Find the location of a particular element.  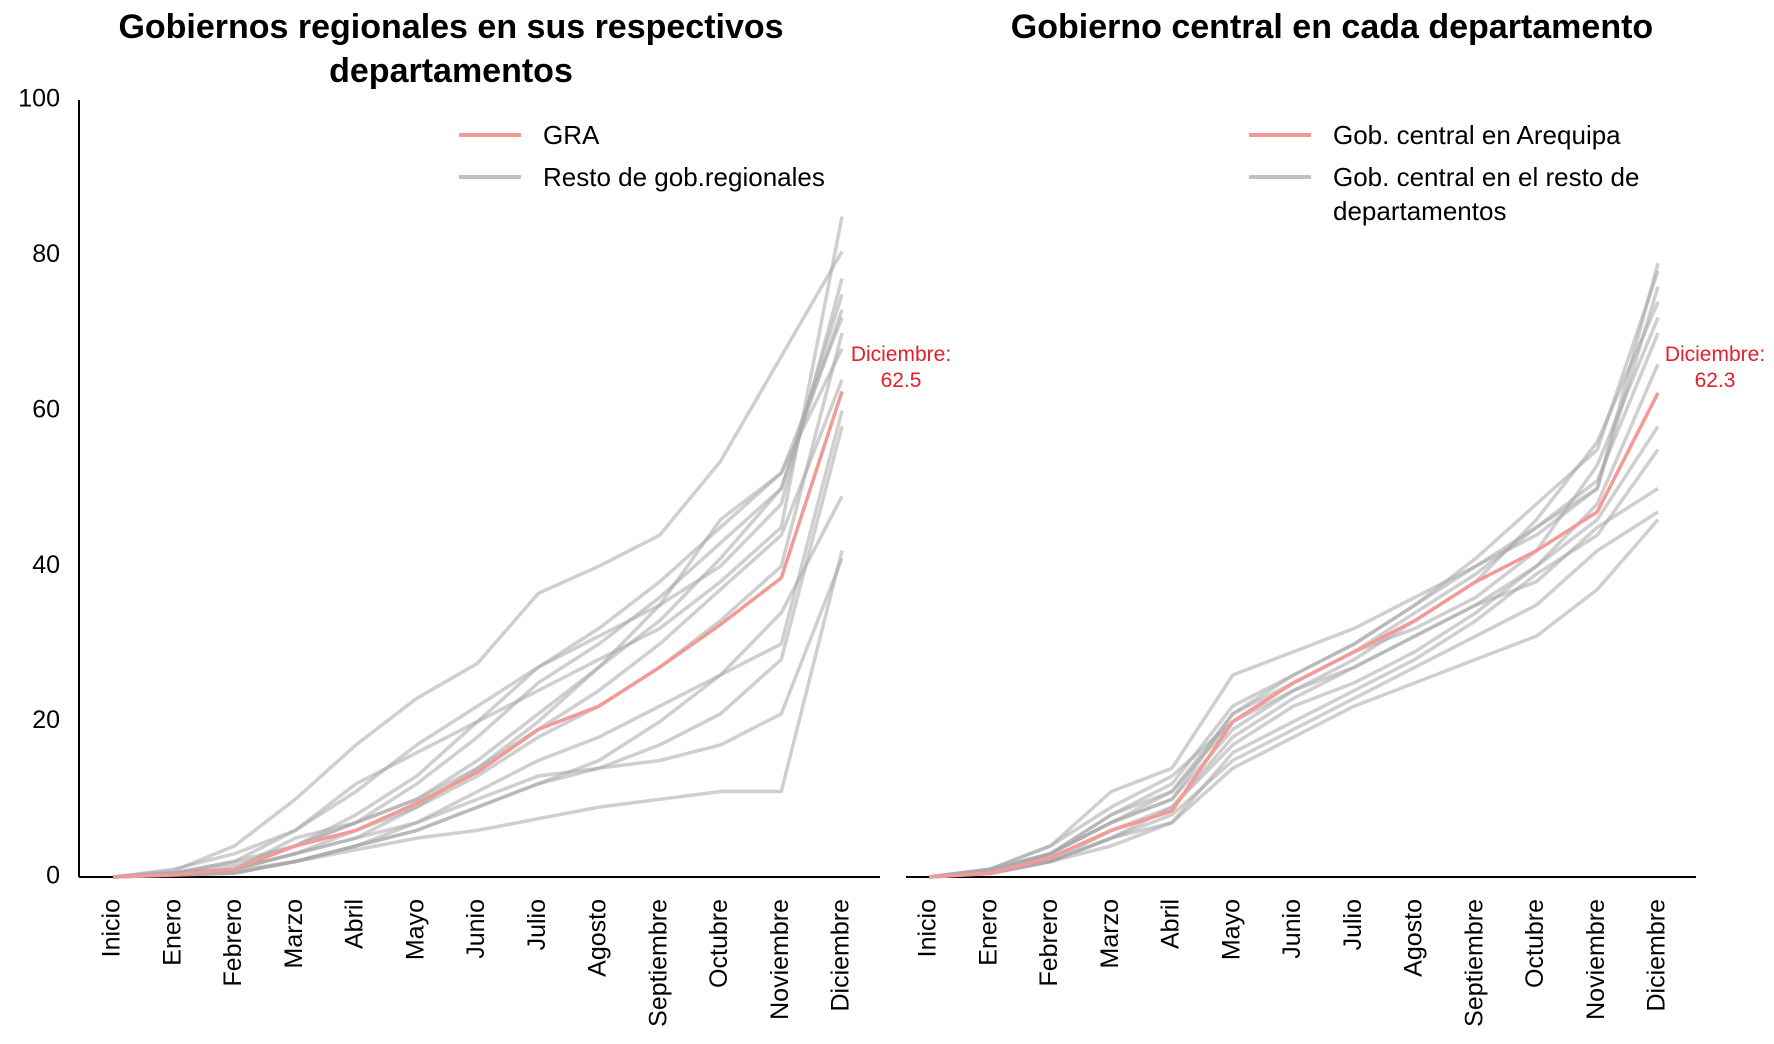

y-tick-label: 100 is located at coordinates (39, 99).